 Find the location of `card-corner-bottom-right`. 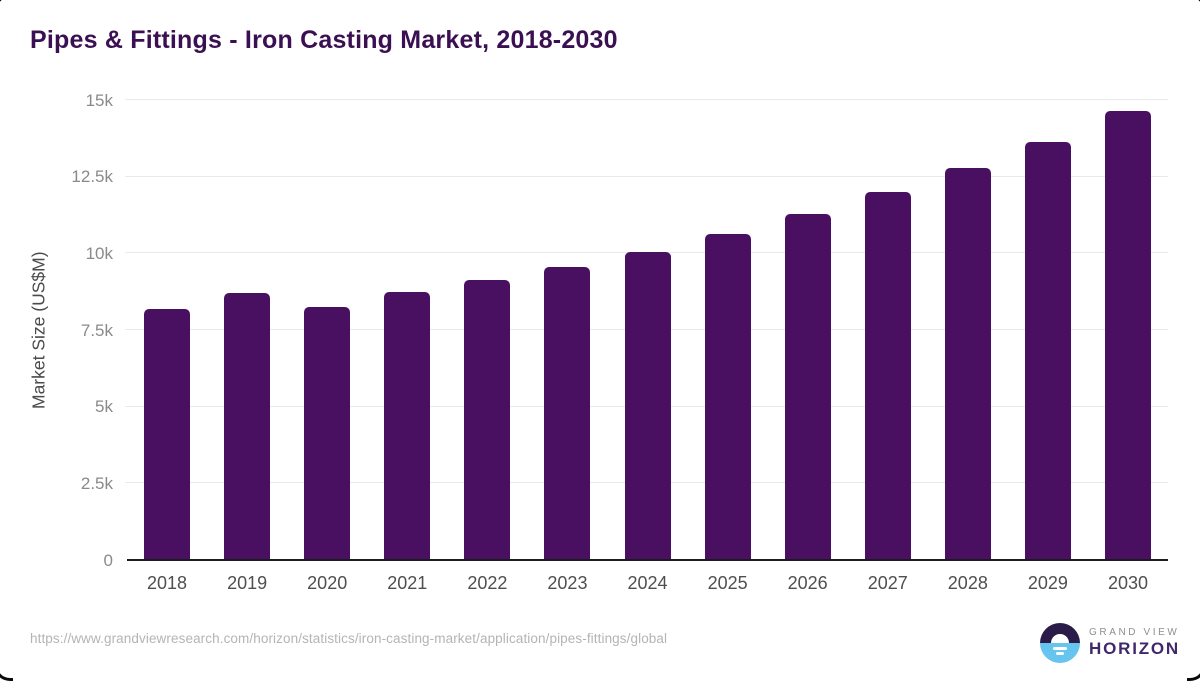

card-corner-bottom-right is located at coordinates (1193, 671).